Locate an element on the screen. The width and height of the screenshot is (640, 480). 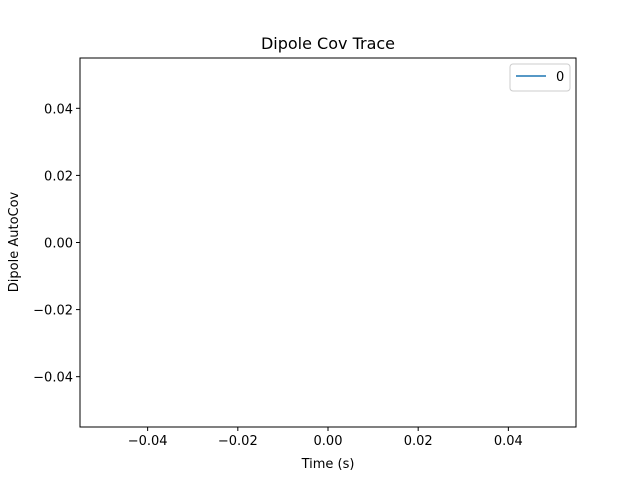
x-tick-label: 0.04 is located at coordinates (508, 441).